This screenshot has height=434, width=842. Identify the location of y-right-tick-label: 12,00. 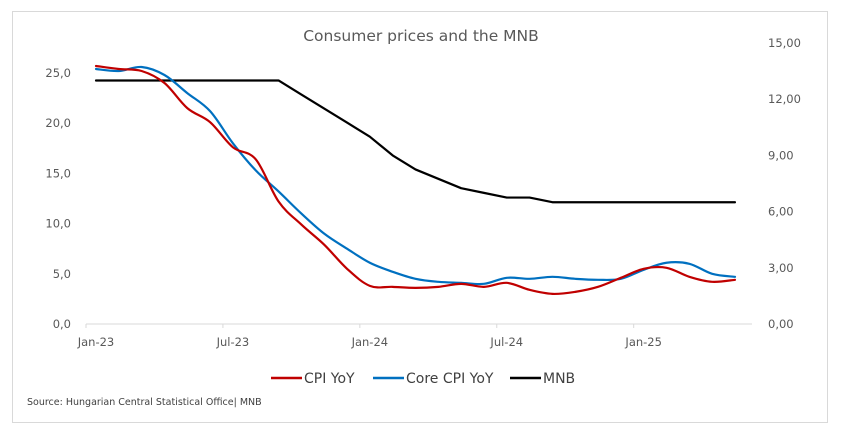
(784, 99).